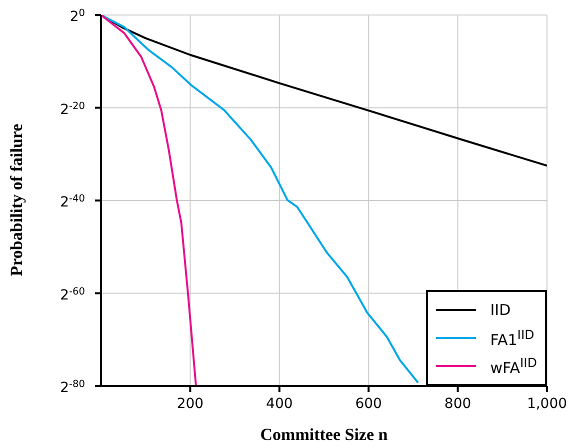 The image size is (569, 448). Describe the element at coordinates (324, 434) in the screenshot. I see `x-axis-title: Committee Size n` at that location.